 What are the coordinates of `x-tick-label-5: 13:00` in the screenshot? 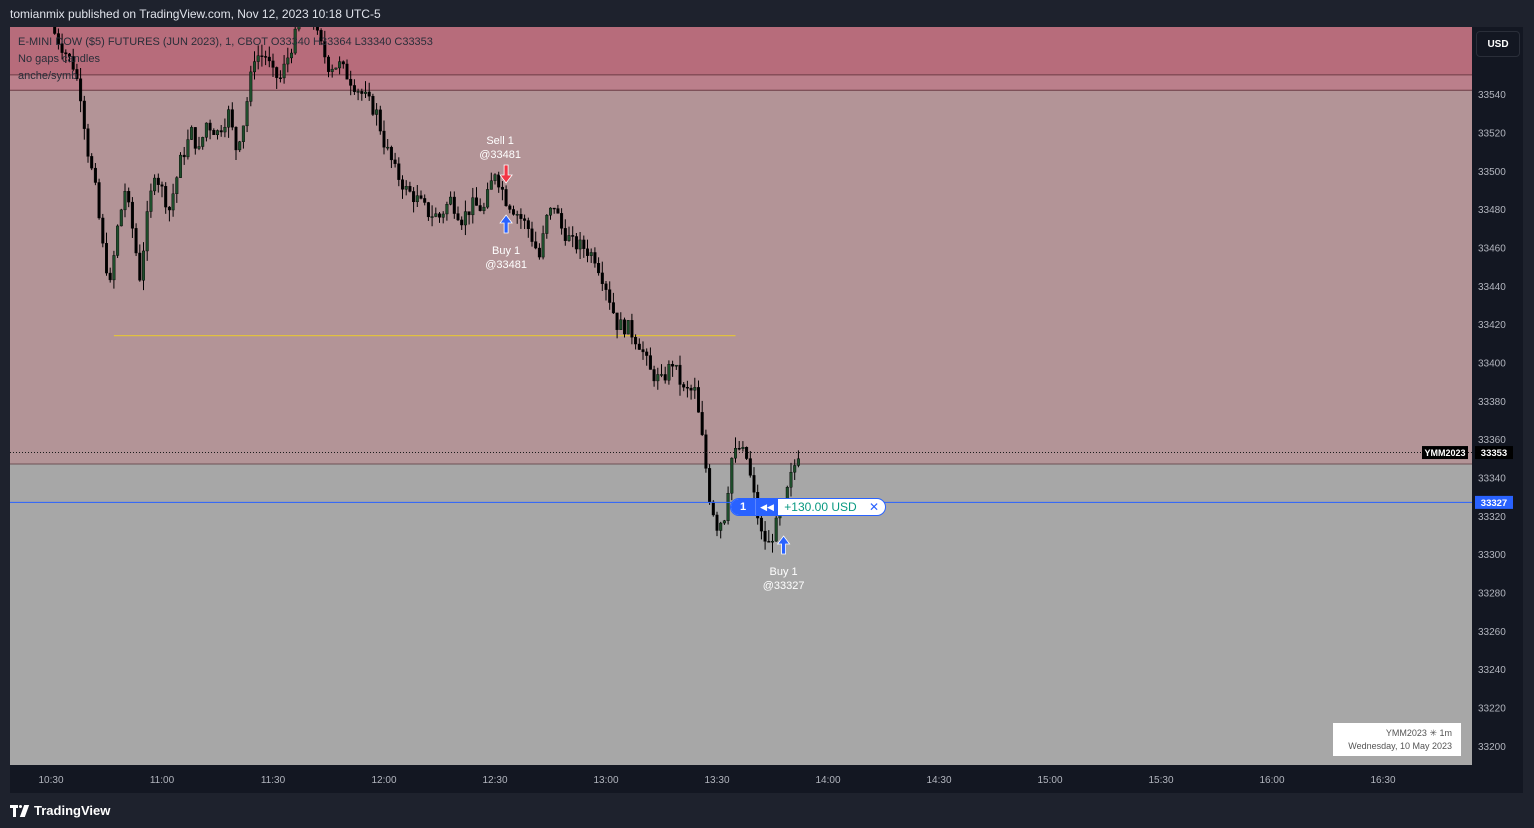 It's located at (605, 780).